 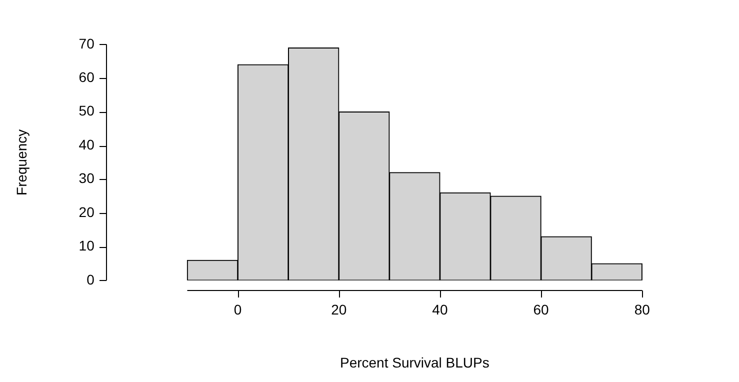 I want to click on y-tick-label: 0, so click(x=90, y=279).